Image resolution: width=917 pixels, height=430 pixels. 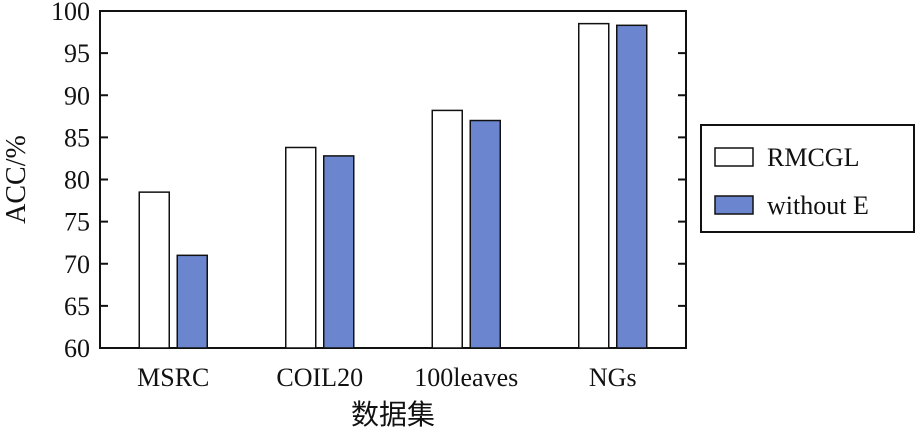 I want to click on y-tick-label: 85, so click(x=77, y=137).